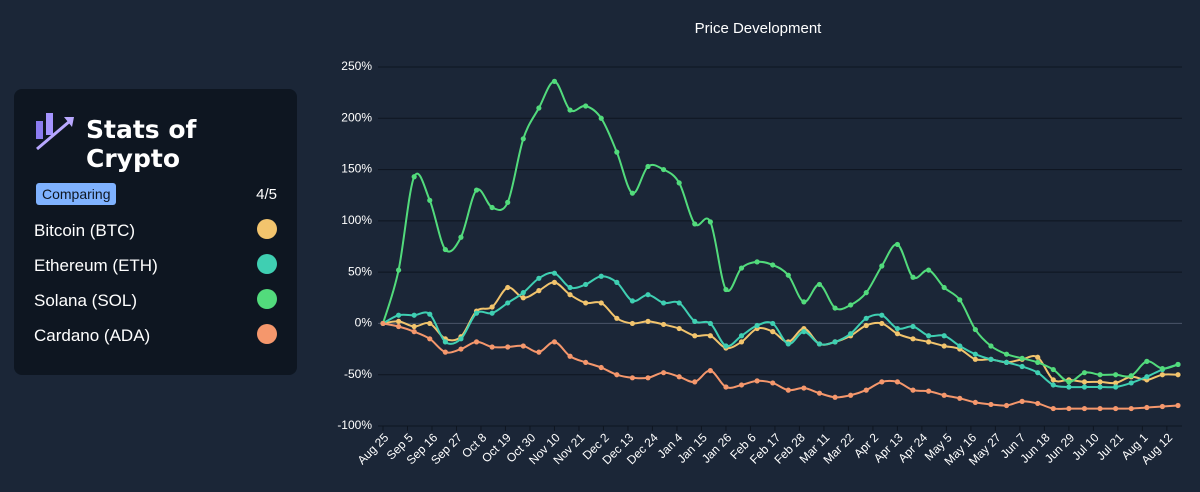  What do you see at coordinates (266, 194) in the screenshot?
I see `count: 4/5` at bounding box center [266, 194].